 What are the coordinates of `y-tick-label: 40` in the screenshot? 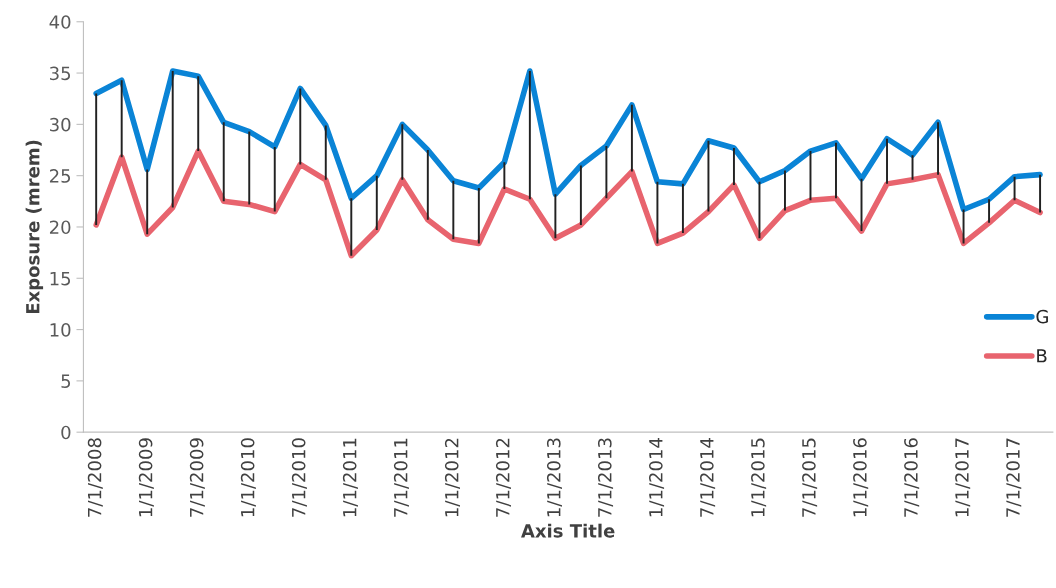 It's located at (60, 22).